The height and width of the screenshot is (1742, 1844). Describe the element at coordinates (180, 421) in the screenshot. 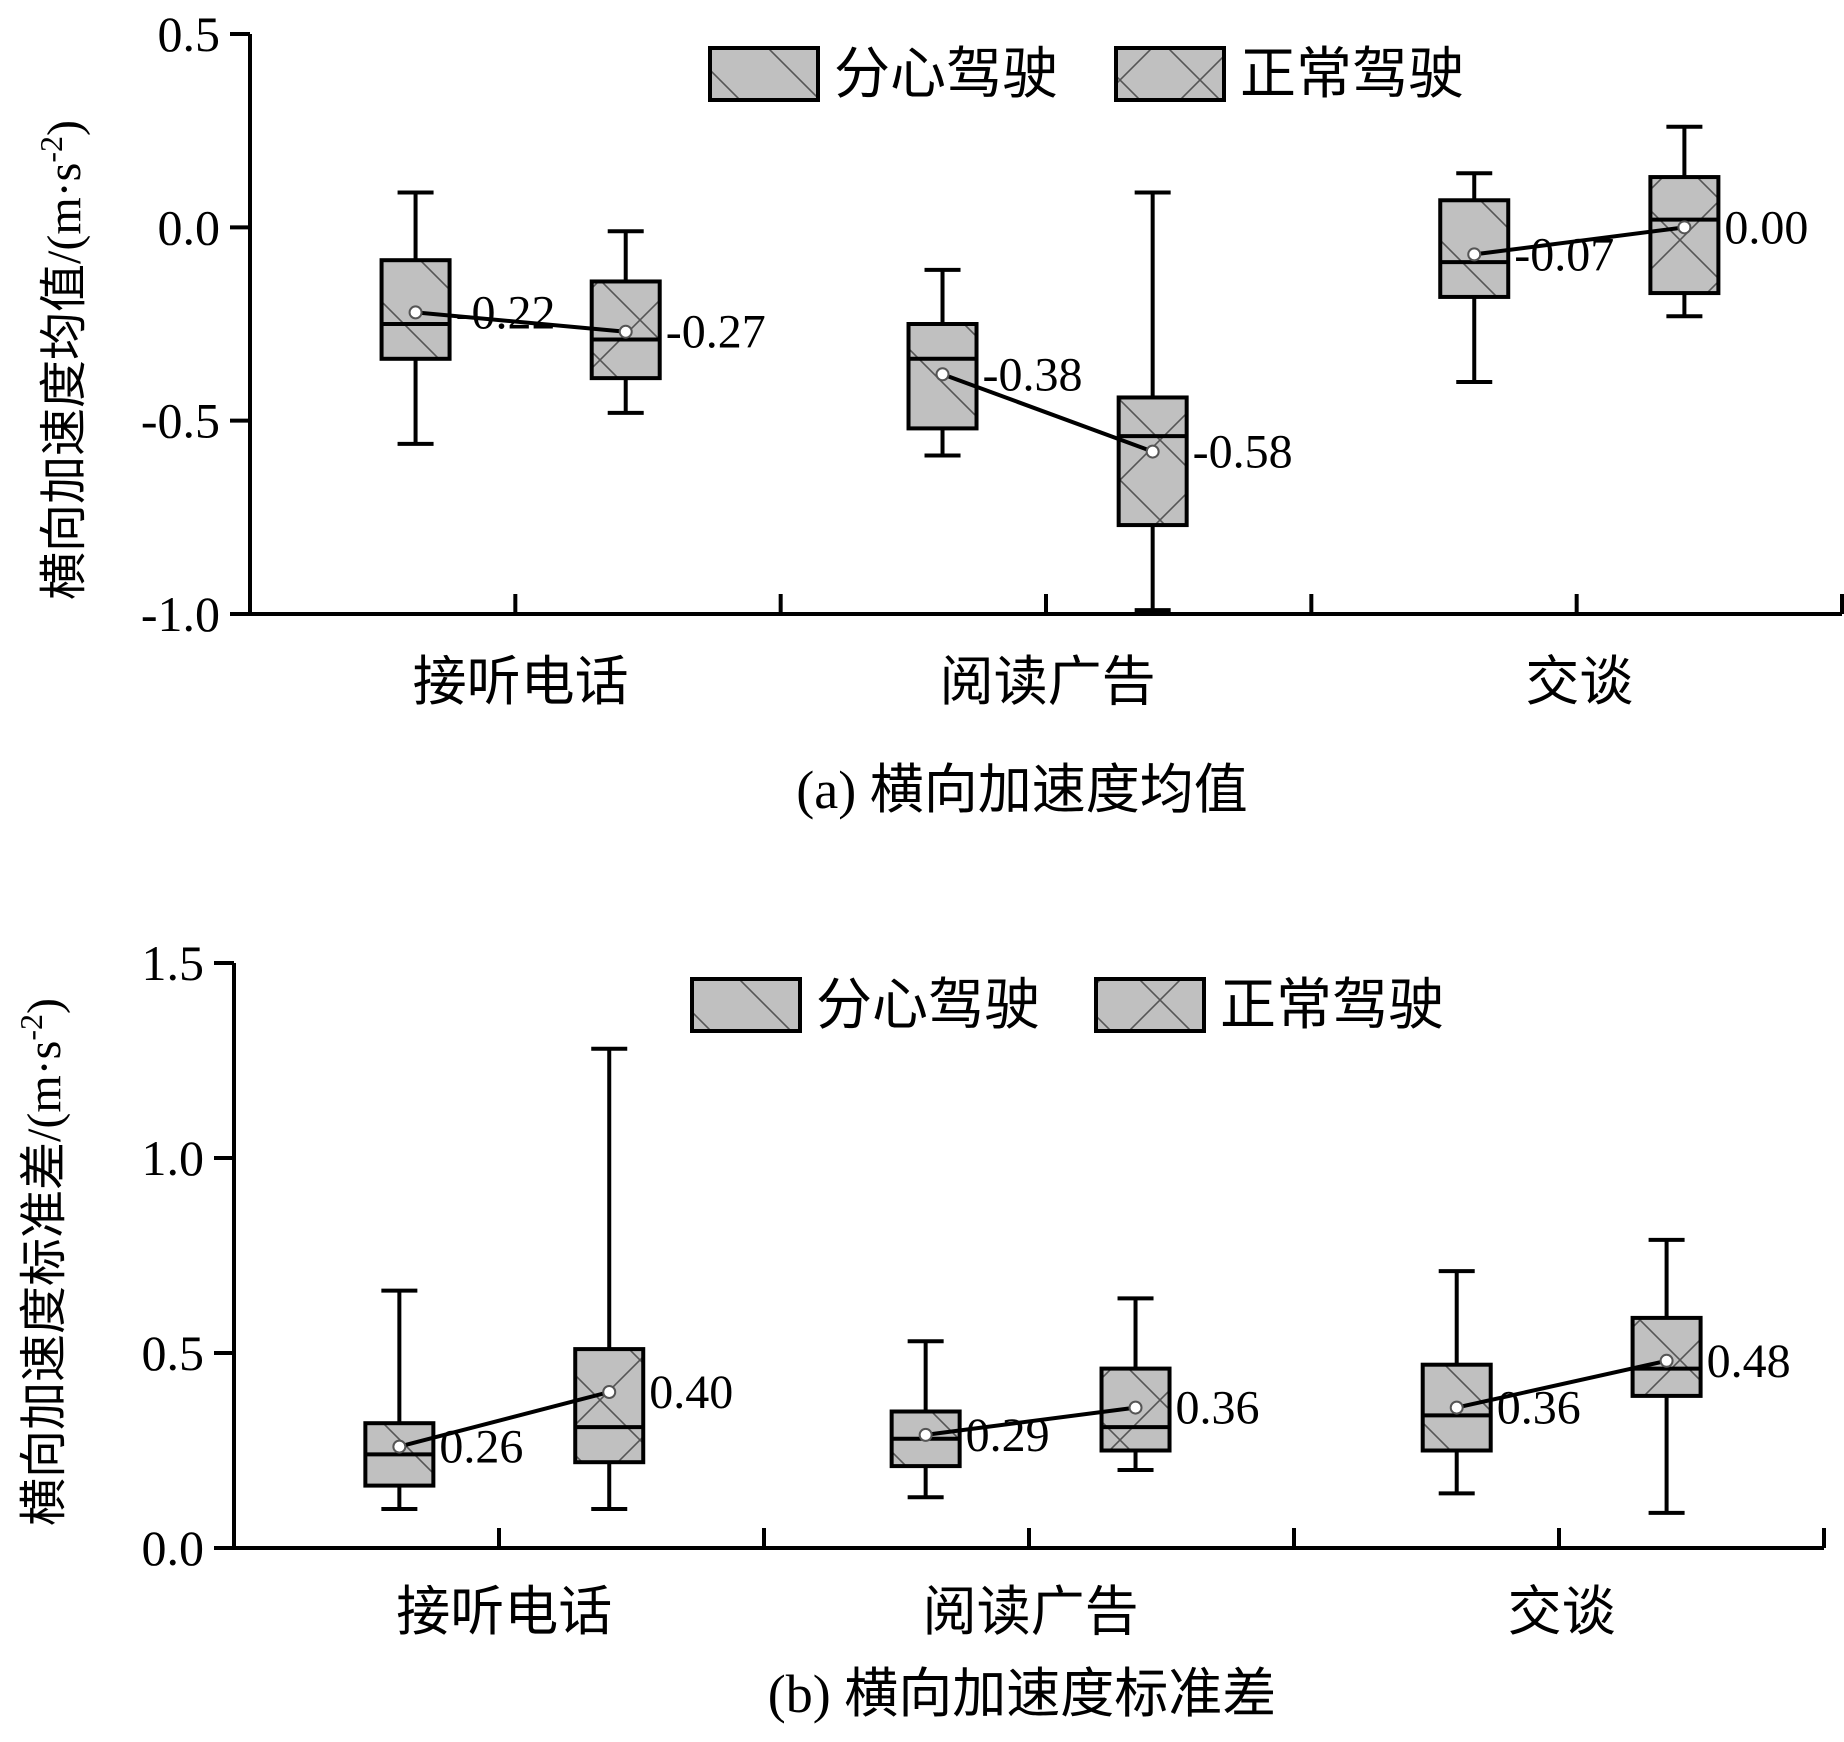

I see `y-tick-label: -0.5` at that location.